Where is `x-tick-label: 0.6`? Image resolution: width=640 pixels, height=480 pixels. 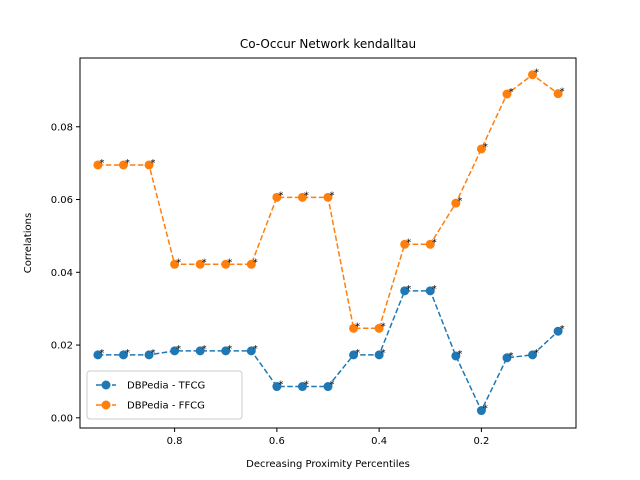
x-tick-label: 0.6 is located at coordinates (277, 441).